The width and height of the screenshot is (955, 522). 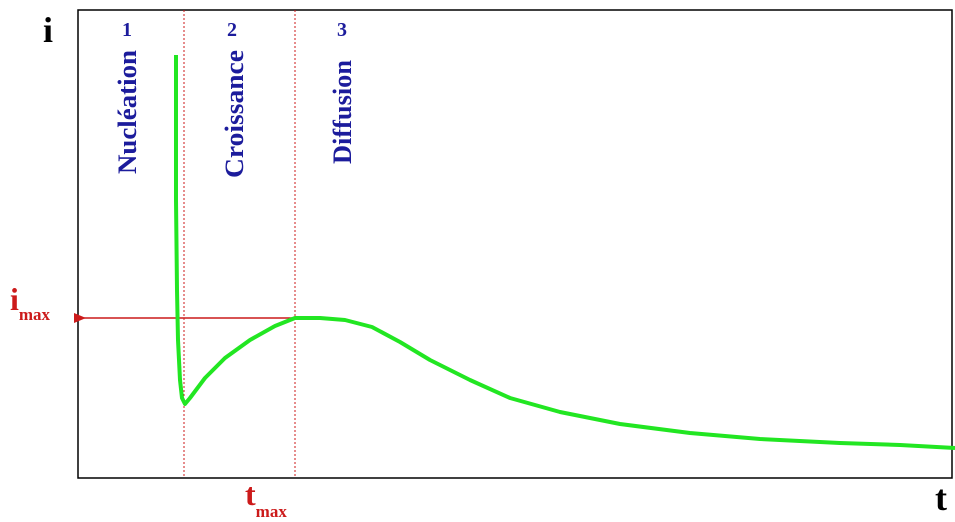 What do you see at coordinates (266, 498) in the screenshot?
I see `tmax-label: tmax` at bounding box center [266, 498].